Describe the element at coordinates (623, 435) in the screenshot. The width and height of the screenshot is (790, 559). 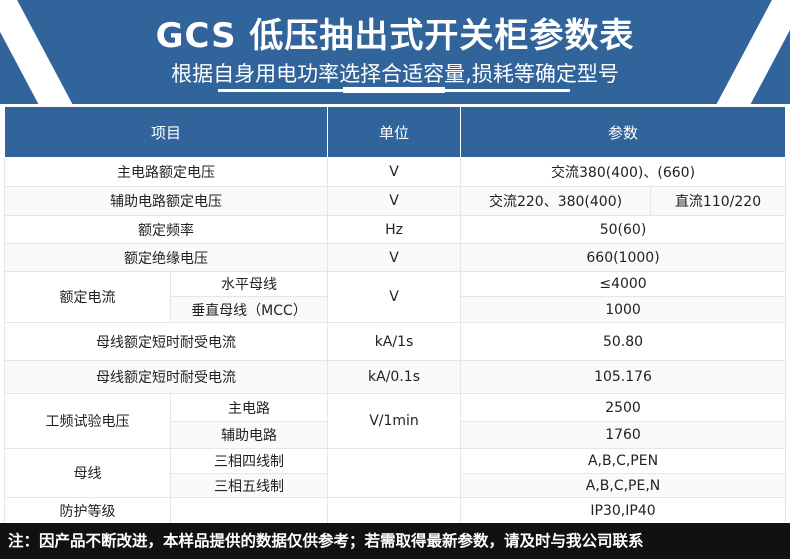
I see `value-cell: 1760` at that location.